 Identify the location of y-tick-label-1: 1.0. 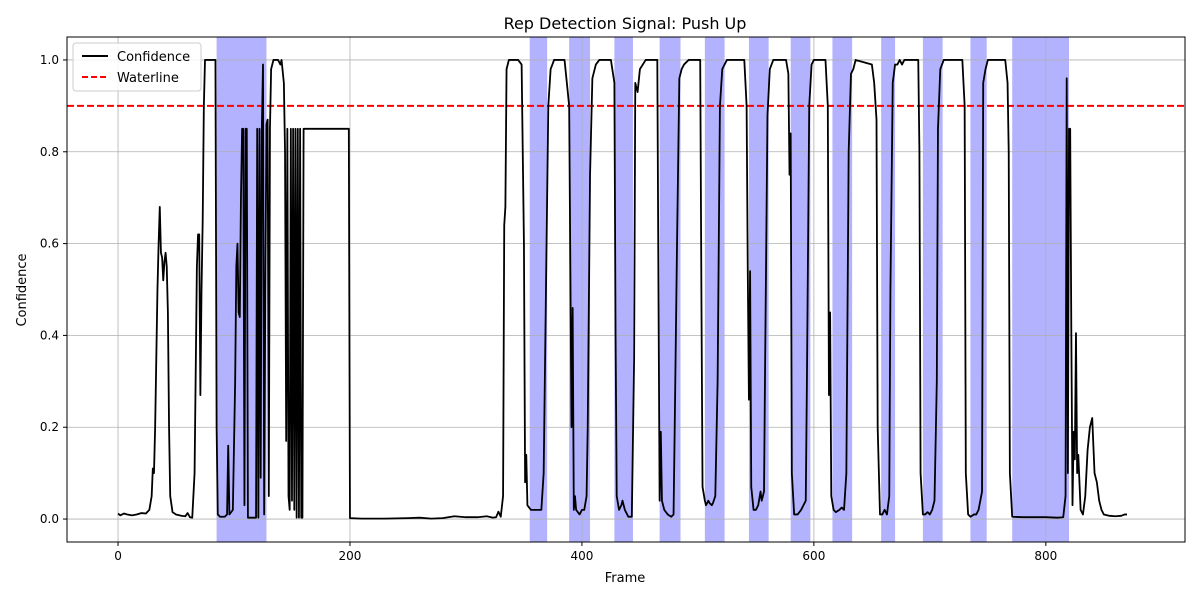
(49, 60).